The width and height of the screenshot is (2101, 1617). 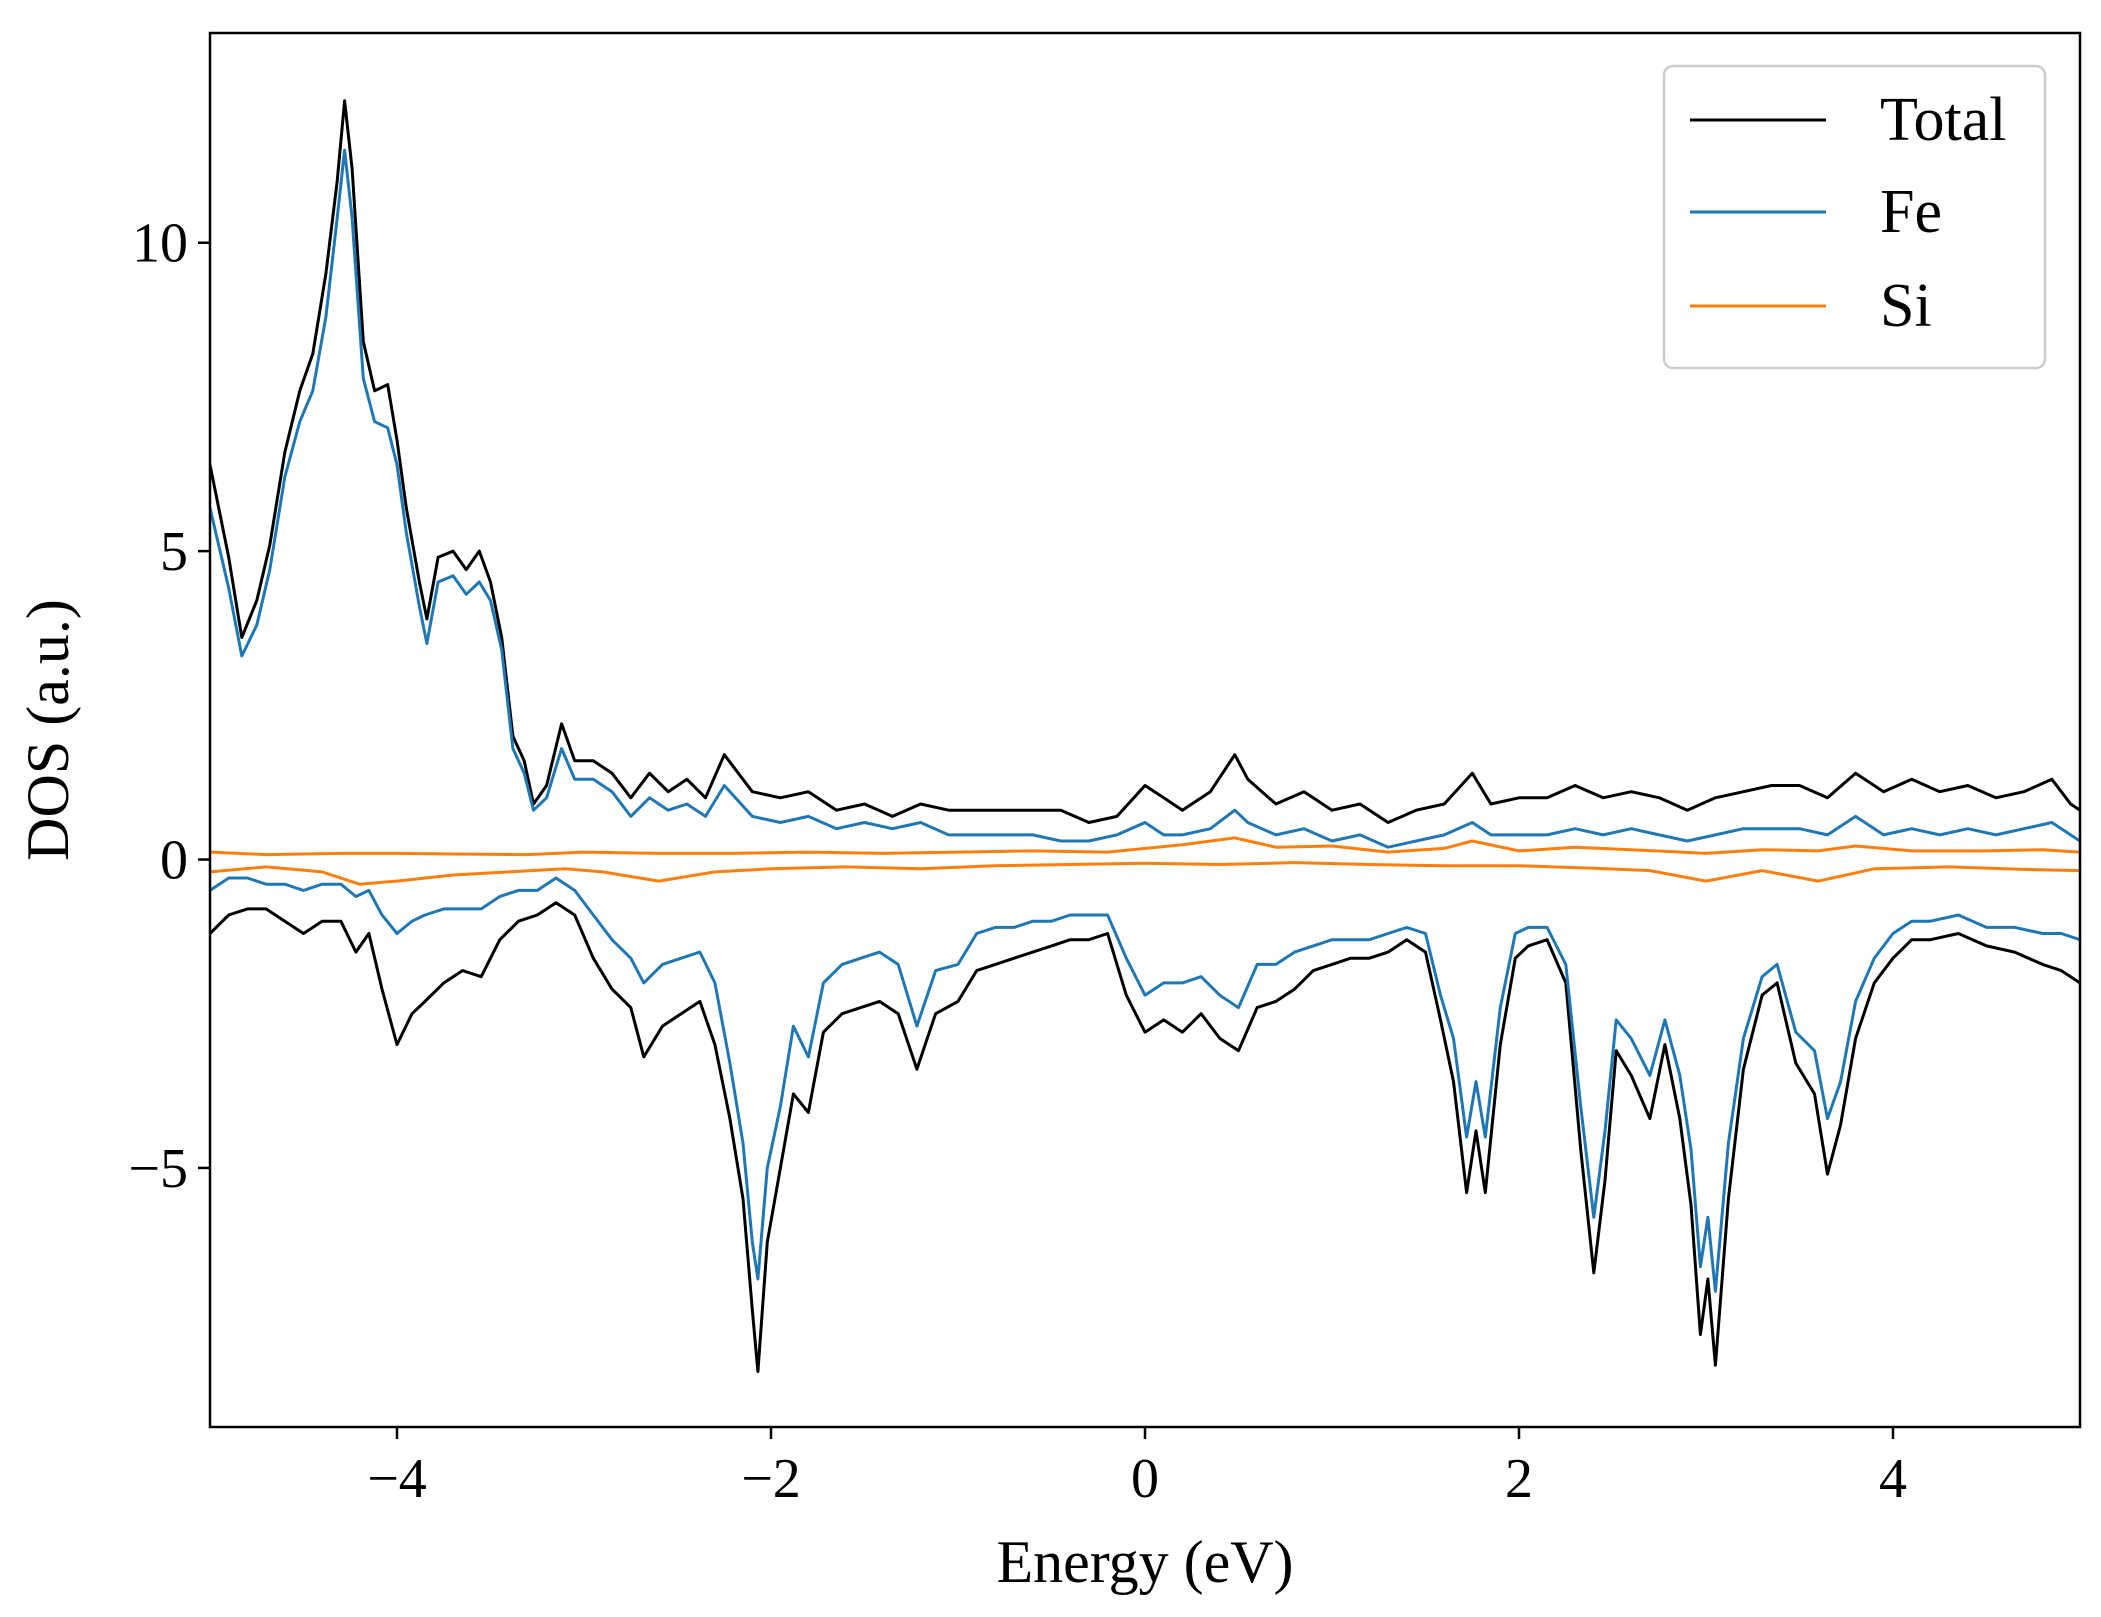 I want to click on x-axis-label: Energy (eV), so click(x=1144, y=1562).